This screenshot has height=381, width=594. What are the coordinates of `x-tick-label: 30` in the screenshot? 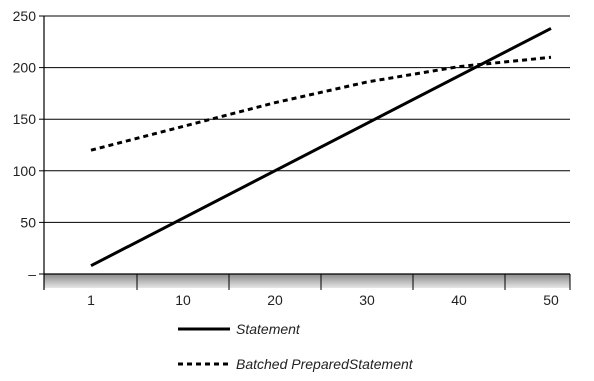 It's located at (367, 300).